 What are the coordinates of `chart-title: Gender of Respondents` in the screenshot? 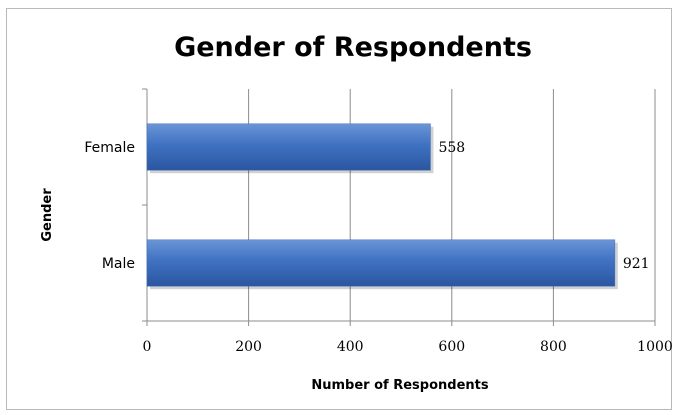 It's located at (353, 47).